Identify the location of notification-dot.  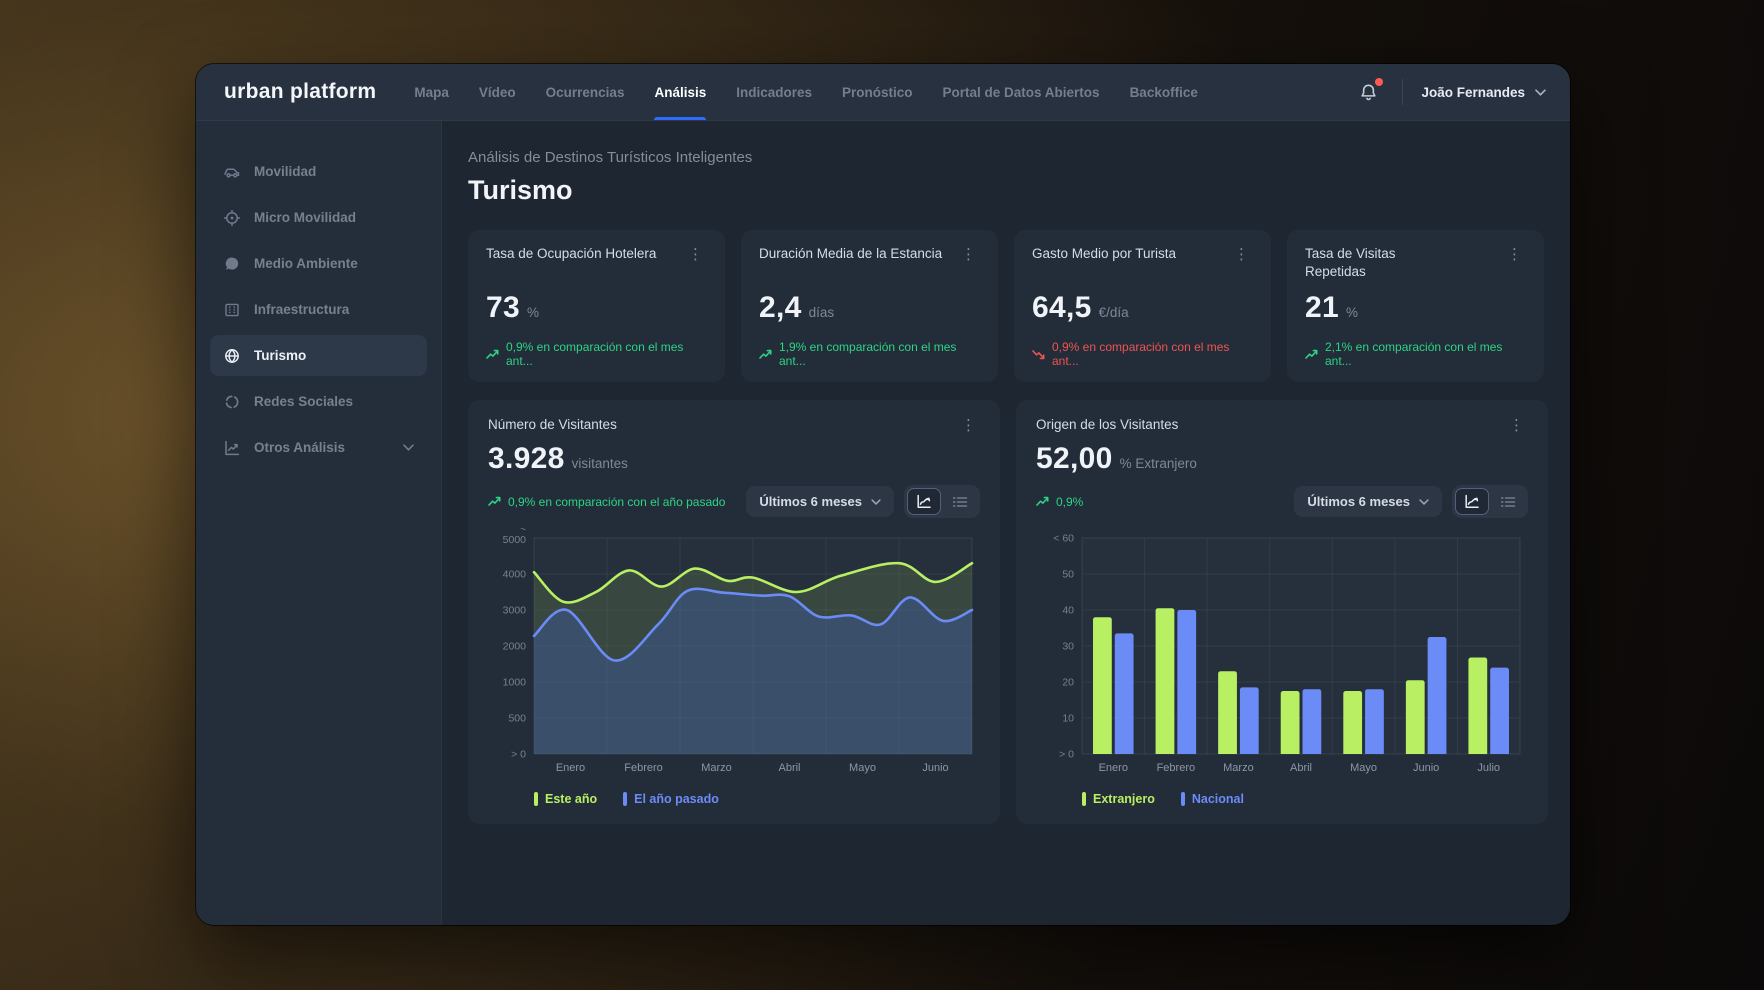
(1379, 81).